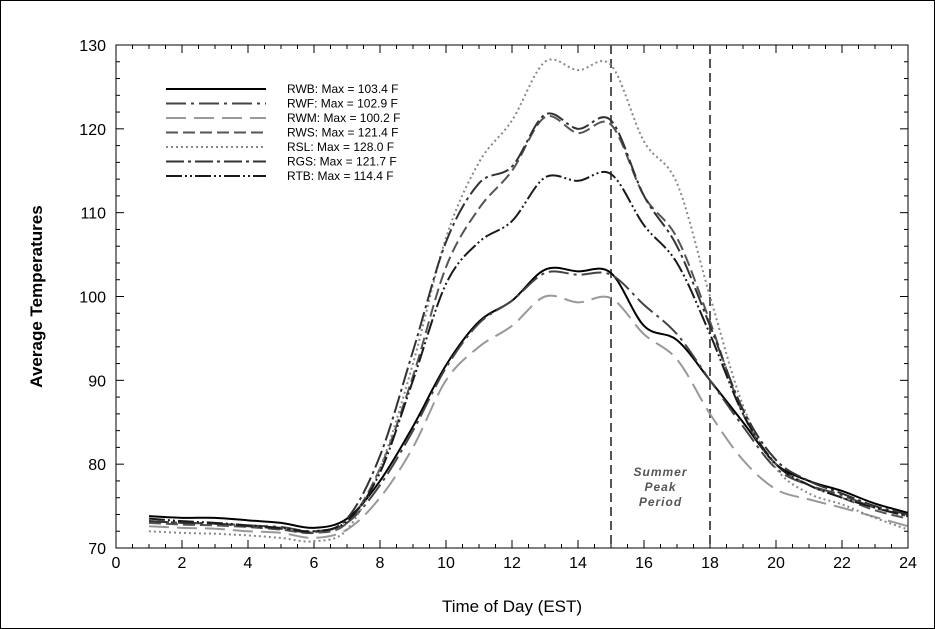 The width and height of the screenshot is (935, 629). I want to click on x-tick-label: 24, so click(908, 563).